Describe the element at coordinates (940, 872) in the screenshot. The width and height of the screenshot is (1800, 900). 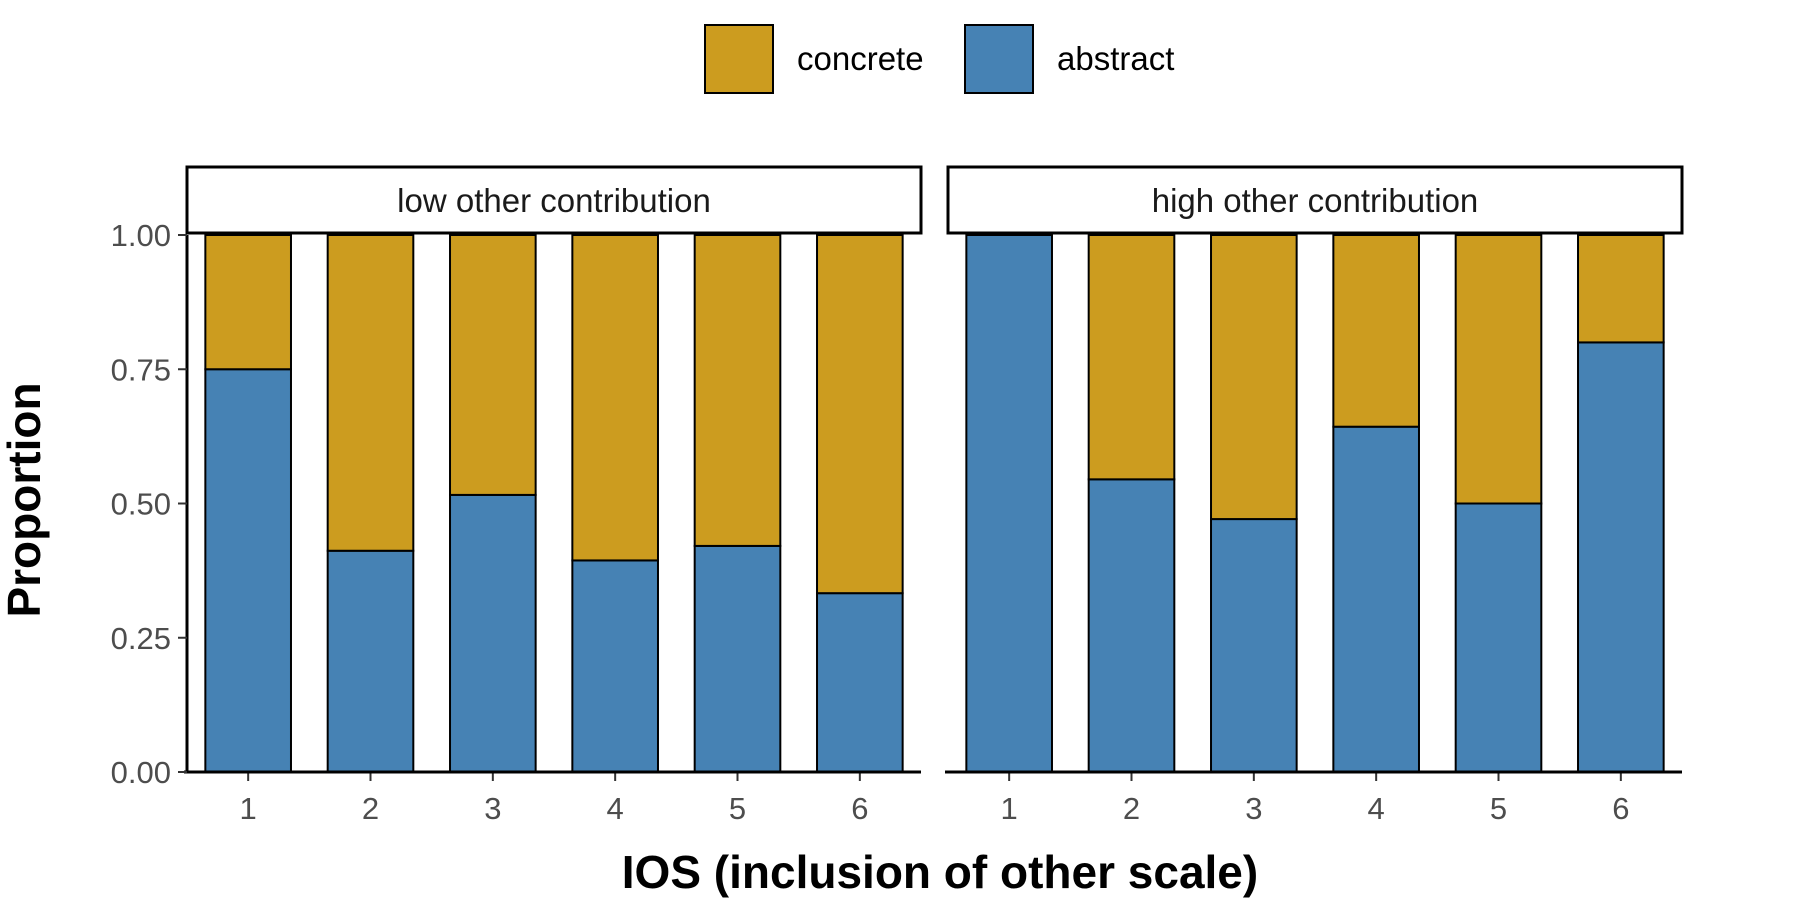
I see `x-axis-title: IOS (inclusion of other scale)` at that location.